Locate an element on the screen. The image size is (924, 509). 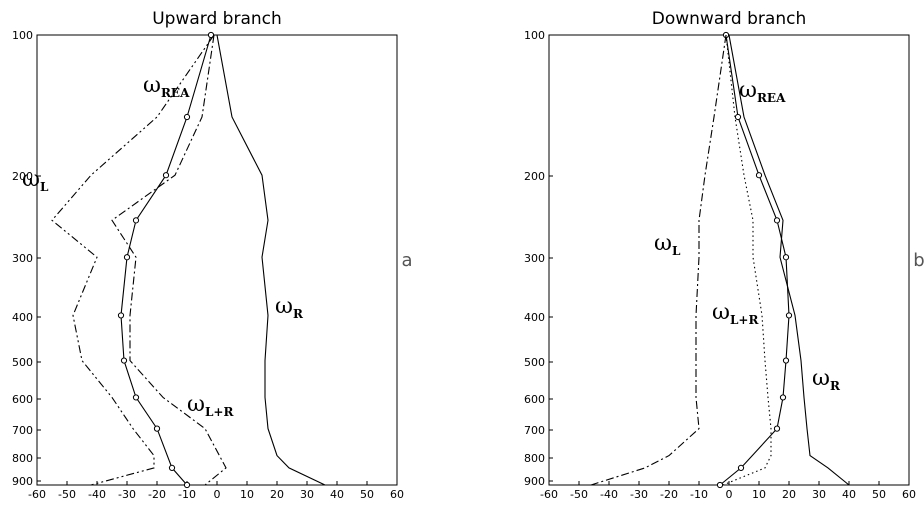
panel-label: b is located at coordinates (918, 260).